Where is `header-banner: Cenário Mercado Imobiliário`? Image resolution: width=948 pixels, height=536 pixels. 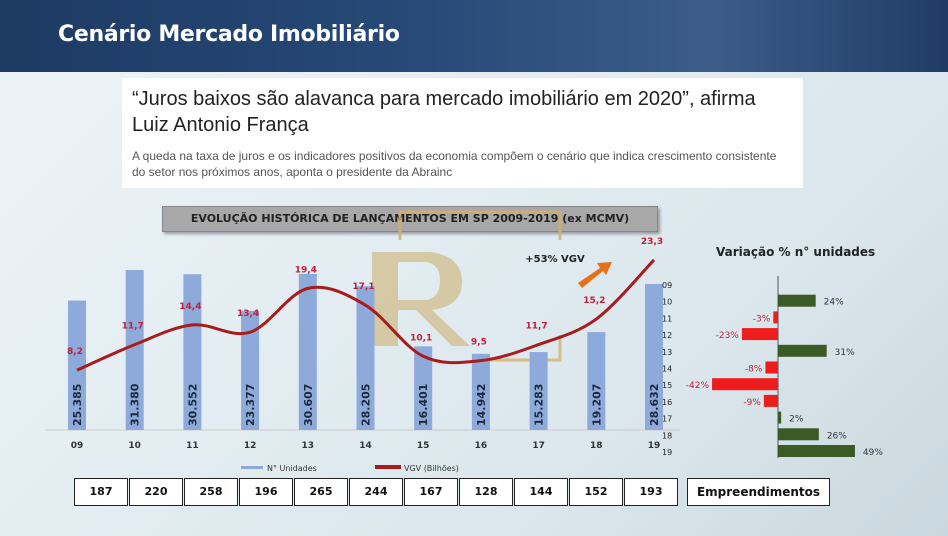
header-banner: Cenário Mercado Imobiliário is located at coordinates (474, 36).